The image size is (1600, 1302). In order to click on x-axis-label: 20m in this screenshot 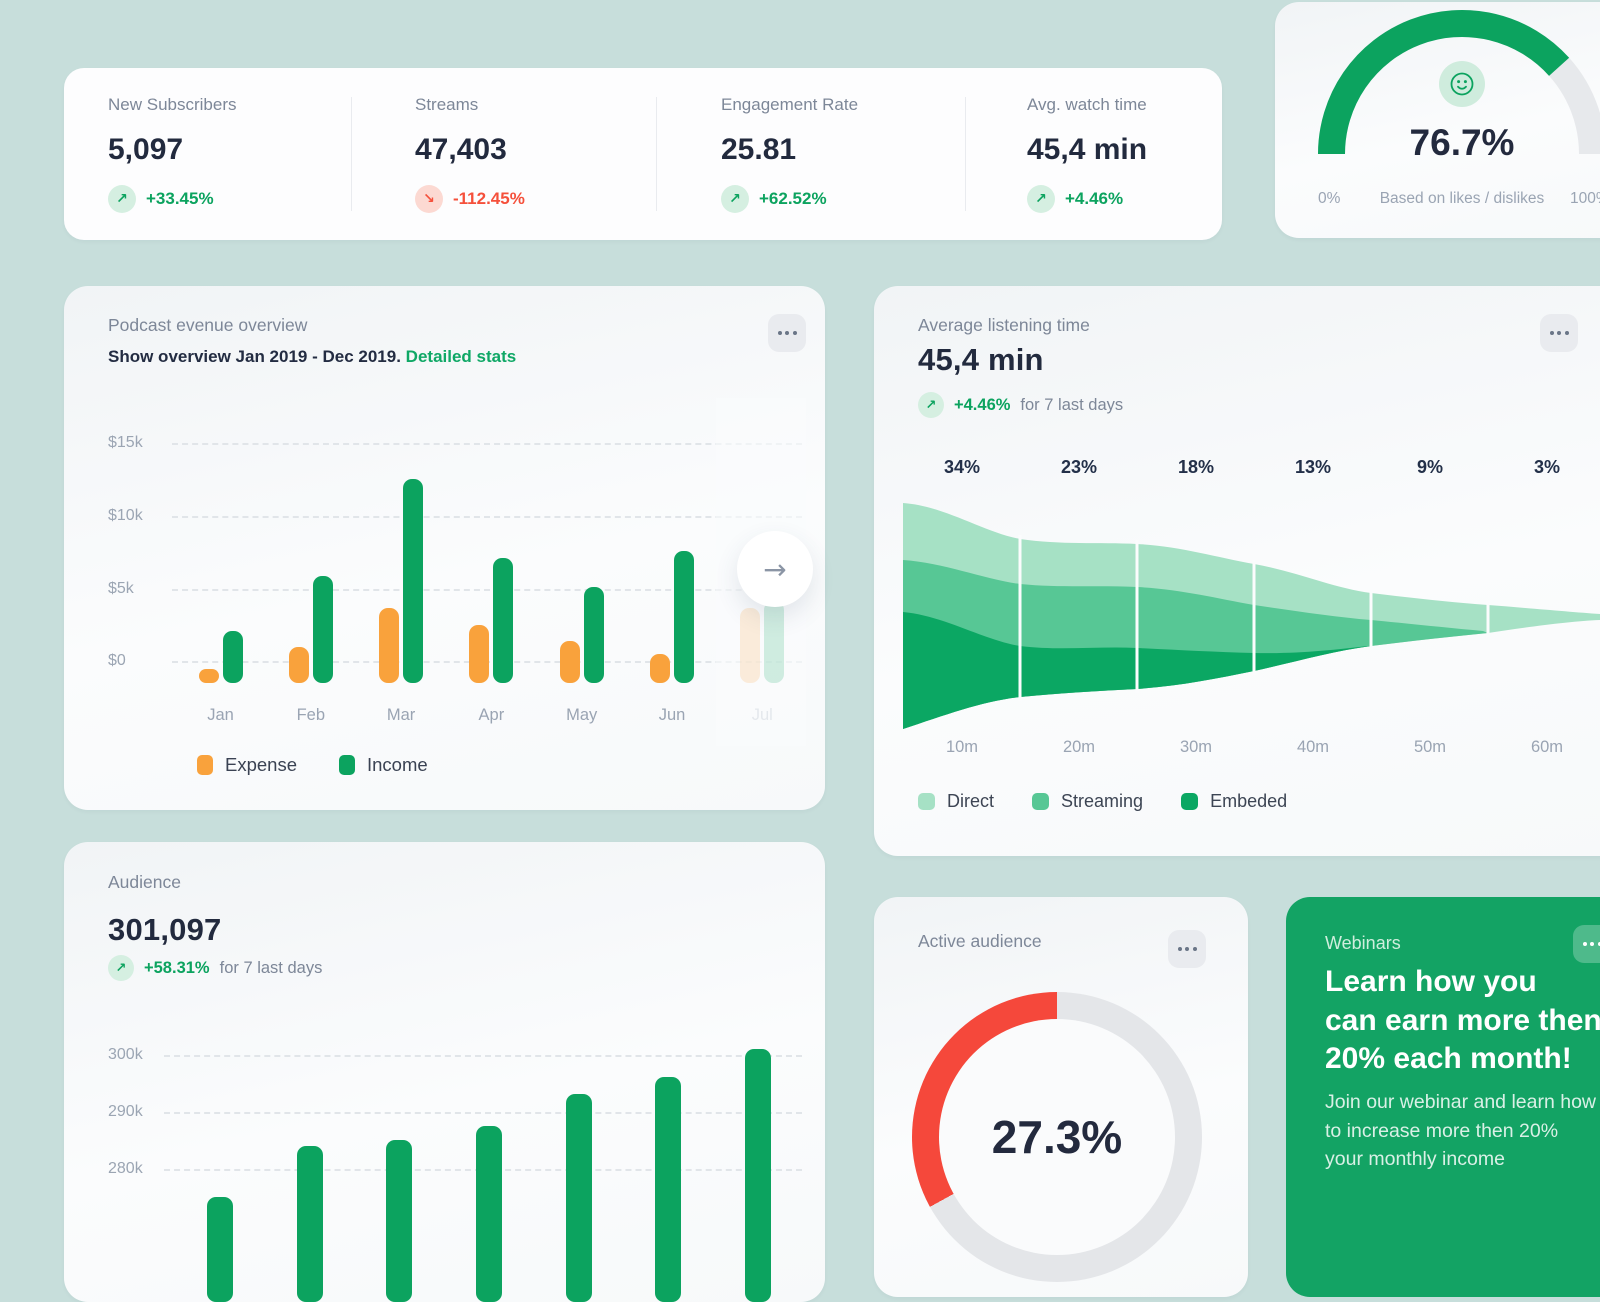, I will do `click(1079, 747)`.